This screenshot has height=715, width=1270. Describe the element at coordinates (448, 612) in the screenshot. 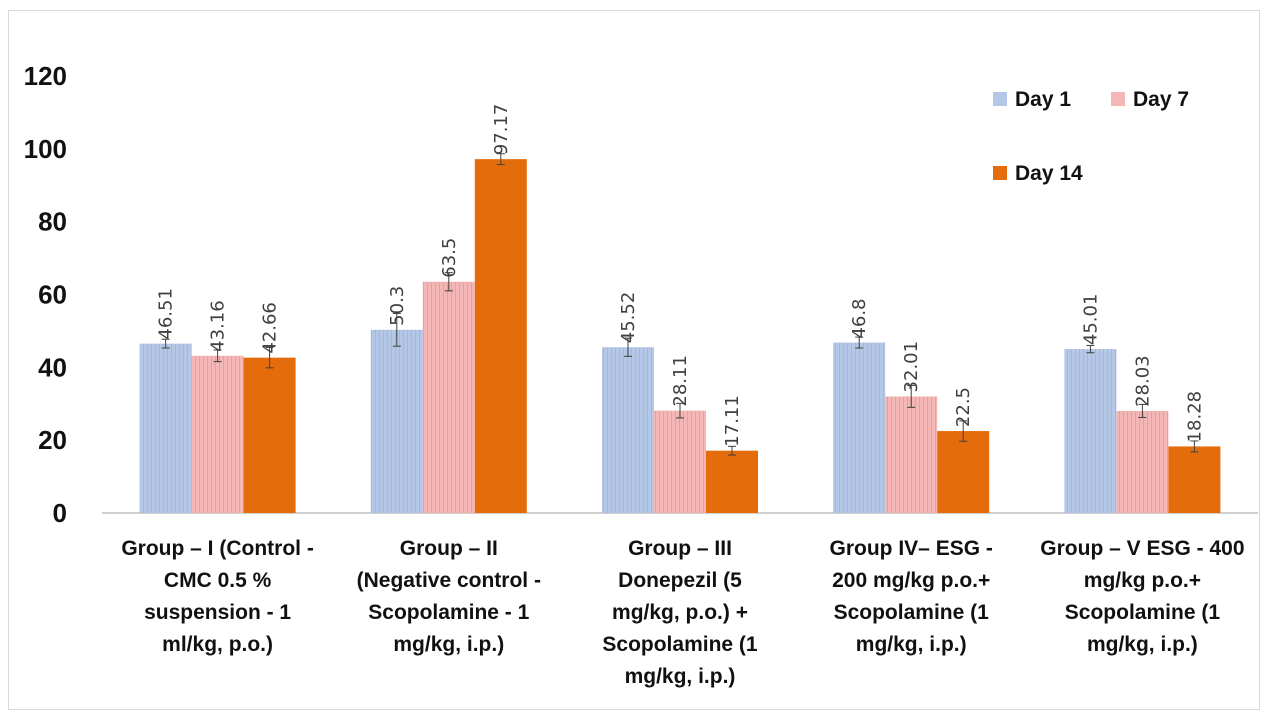

I see `category-label-line: Scopolamine - 1` at that location.